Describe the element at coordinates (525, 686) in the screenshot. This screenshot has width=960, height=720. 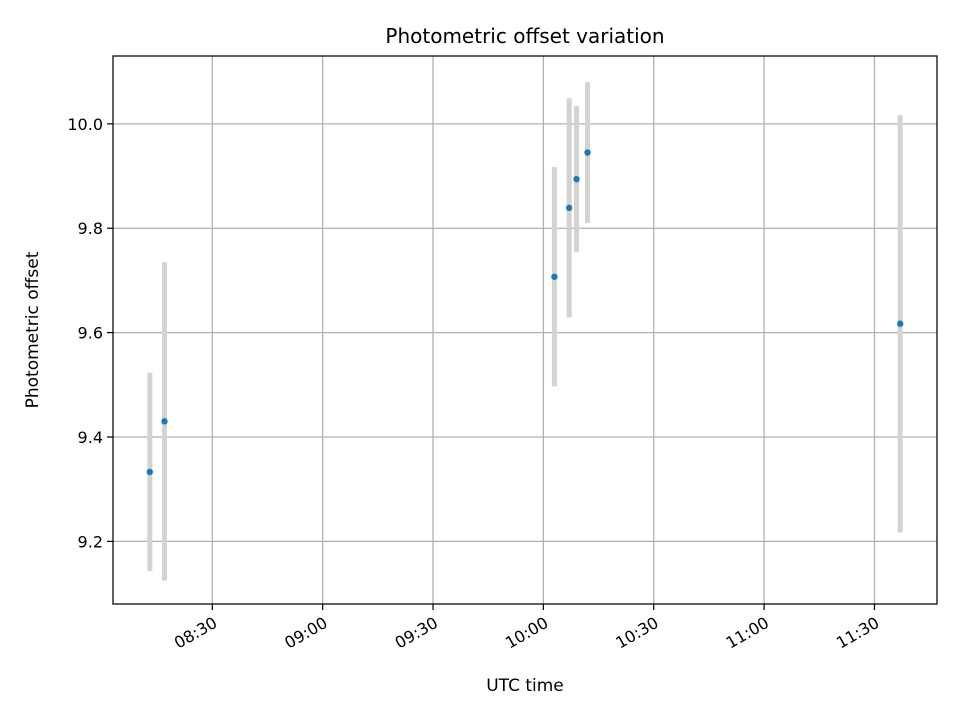
I see `x-axis-label: UTC time` at that location.